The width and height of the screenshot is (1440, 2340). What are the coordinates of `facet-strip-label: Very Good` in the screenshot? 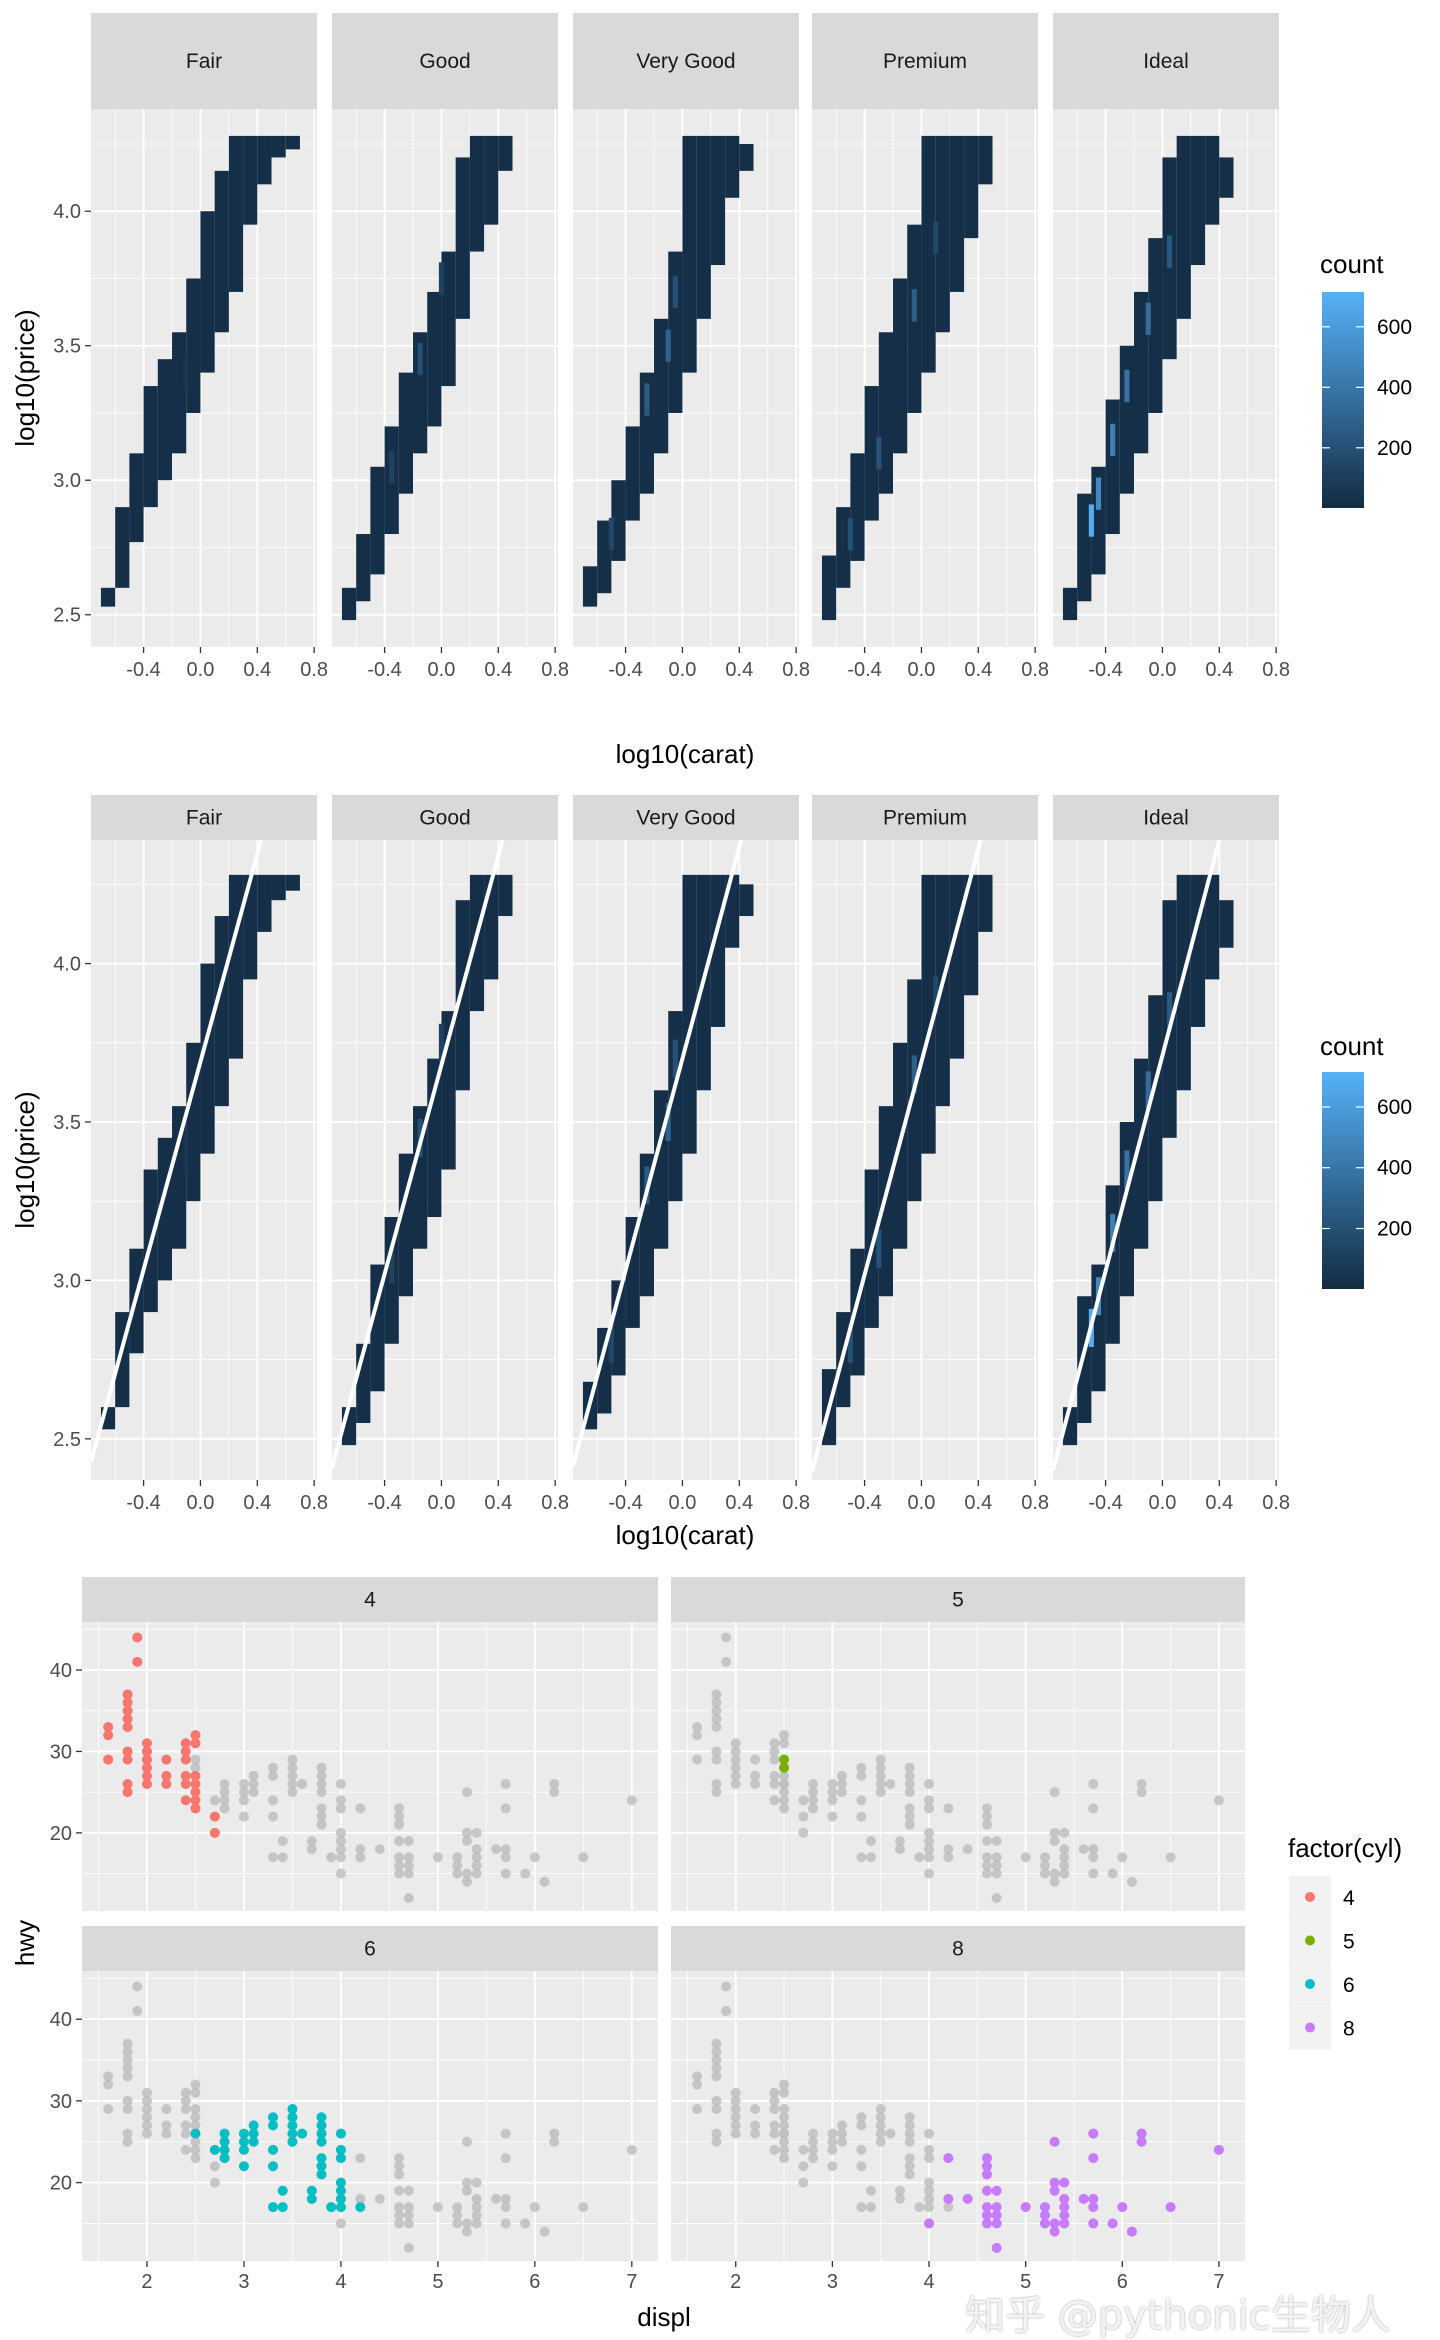 It's located at (685, 818).